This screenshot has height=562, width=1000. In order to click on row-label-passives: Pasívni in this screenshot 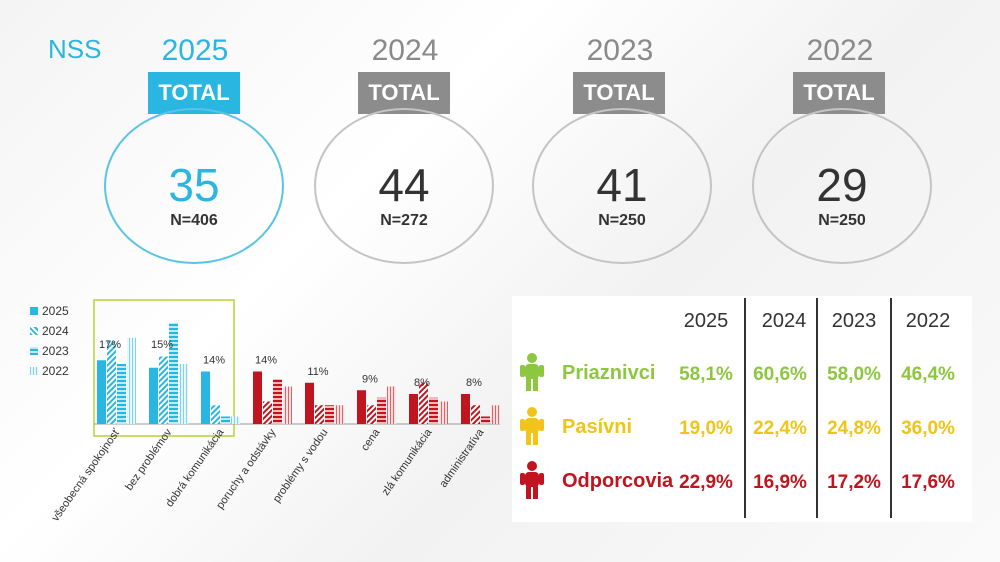, I will do `click(597, 427)`.